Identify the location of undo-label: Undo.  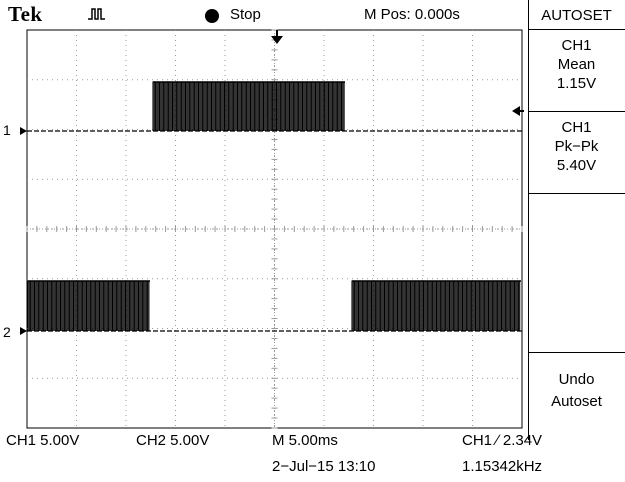
(576, 379).